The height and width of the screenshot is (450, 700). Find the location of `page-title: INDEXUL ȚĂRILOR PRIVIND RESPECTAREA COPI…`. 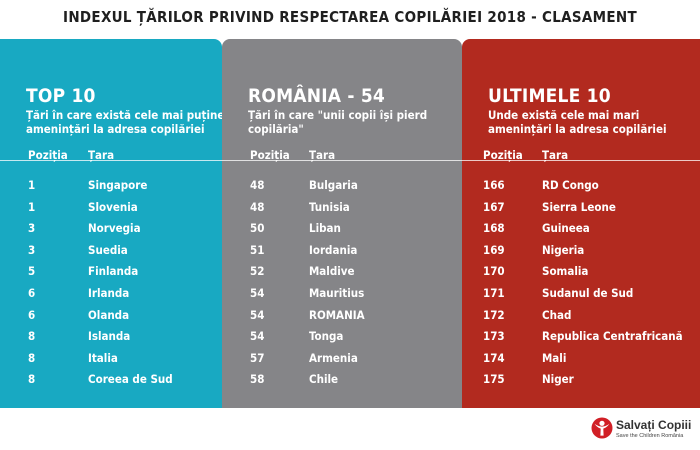

page-title: INDEXUL ȚĂRILOR PRIVIND RESPECTAREA COPI… is located at coordinates (350, 17).